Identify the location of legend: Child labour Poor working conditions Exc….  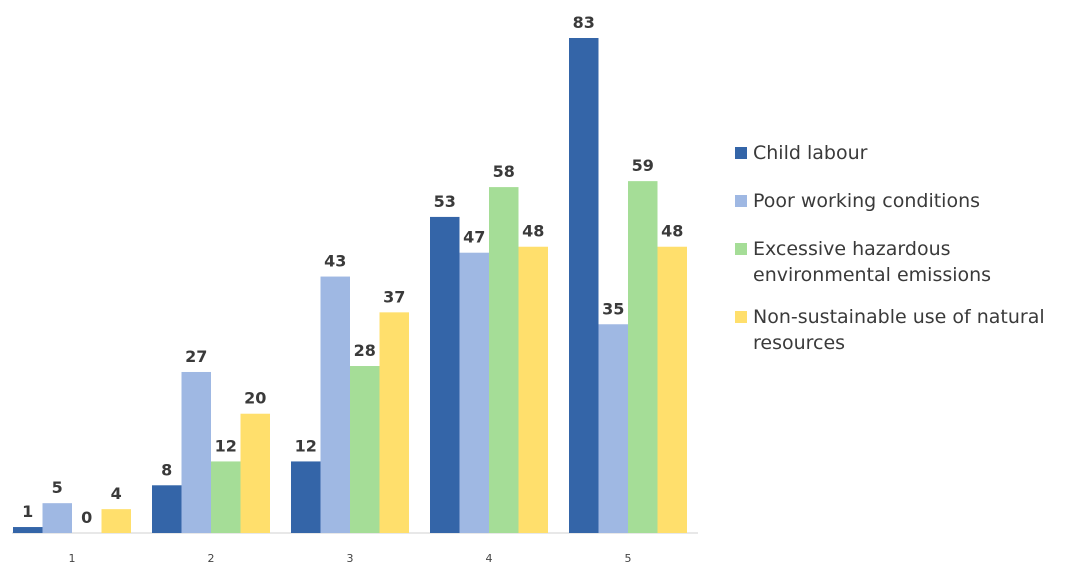
(905, 256).